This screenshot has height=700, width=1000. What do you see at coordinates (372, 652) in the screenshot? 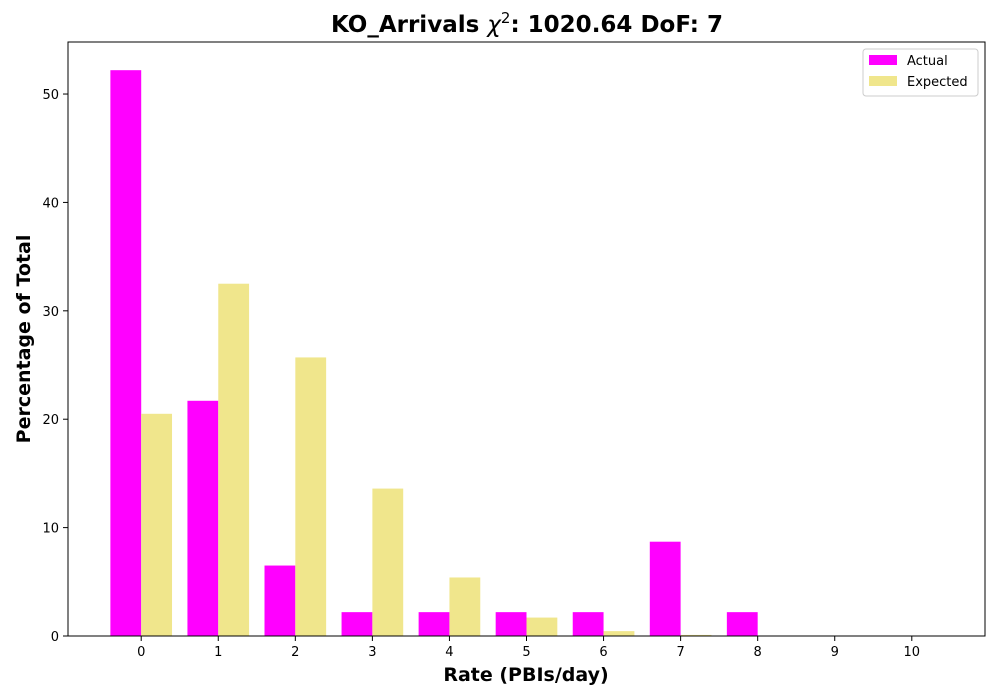
I see `x-tick-label: 3` at bounding box center [372, 652].